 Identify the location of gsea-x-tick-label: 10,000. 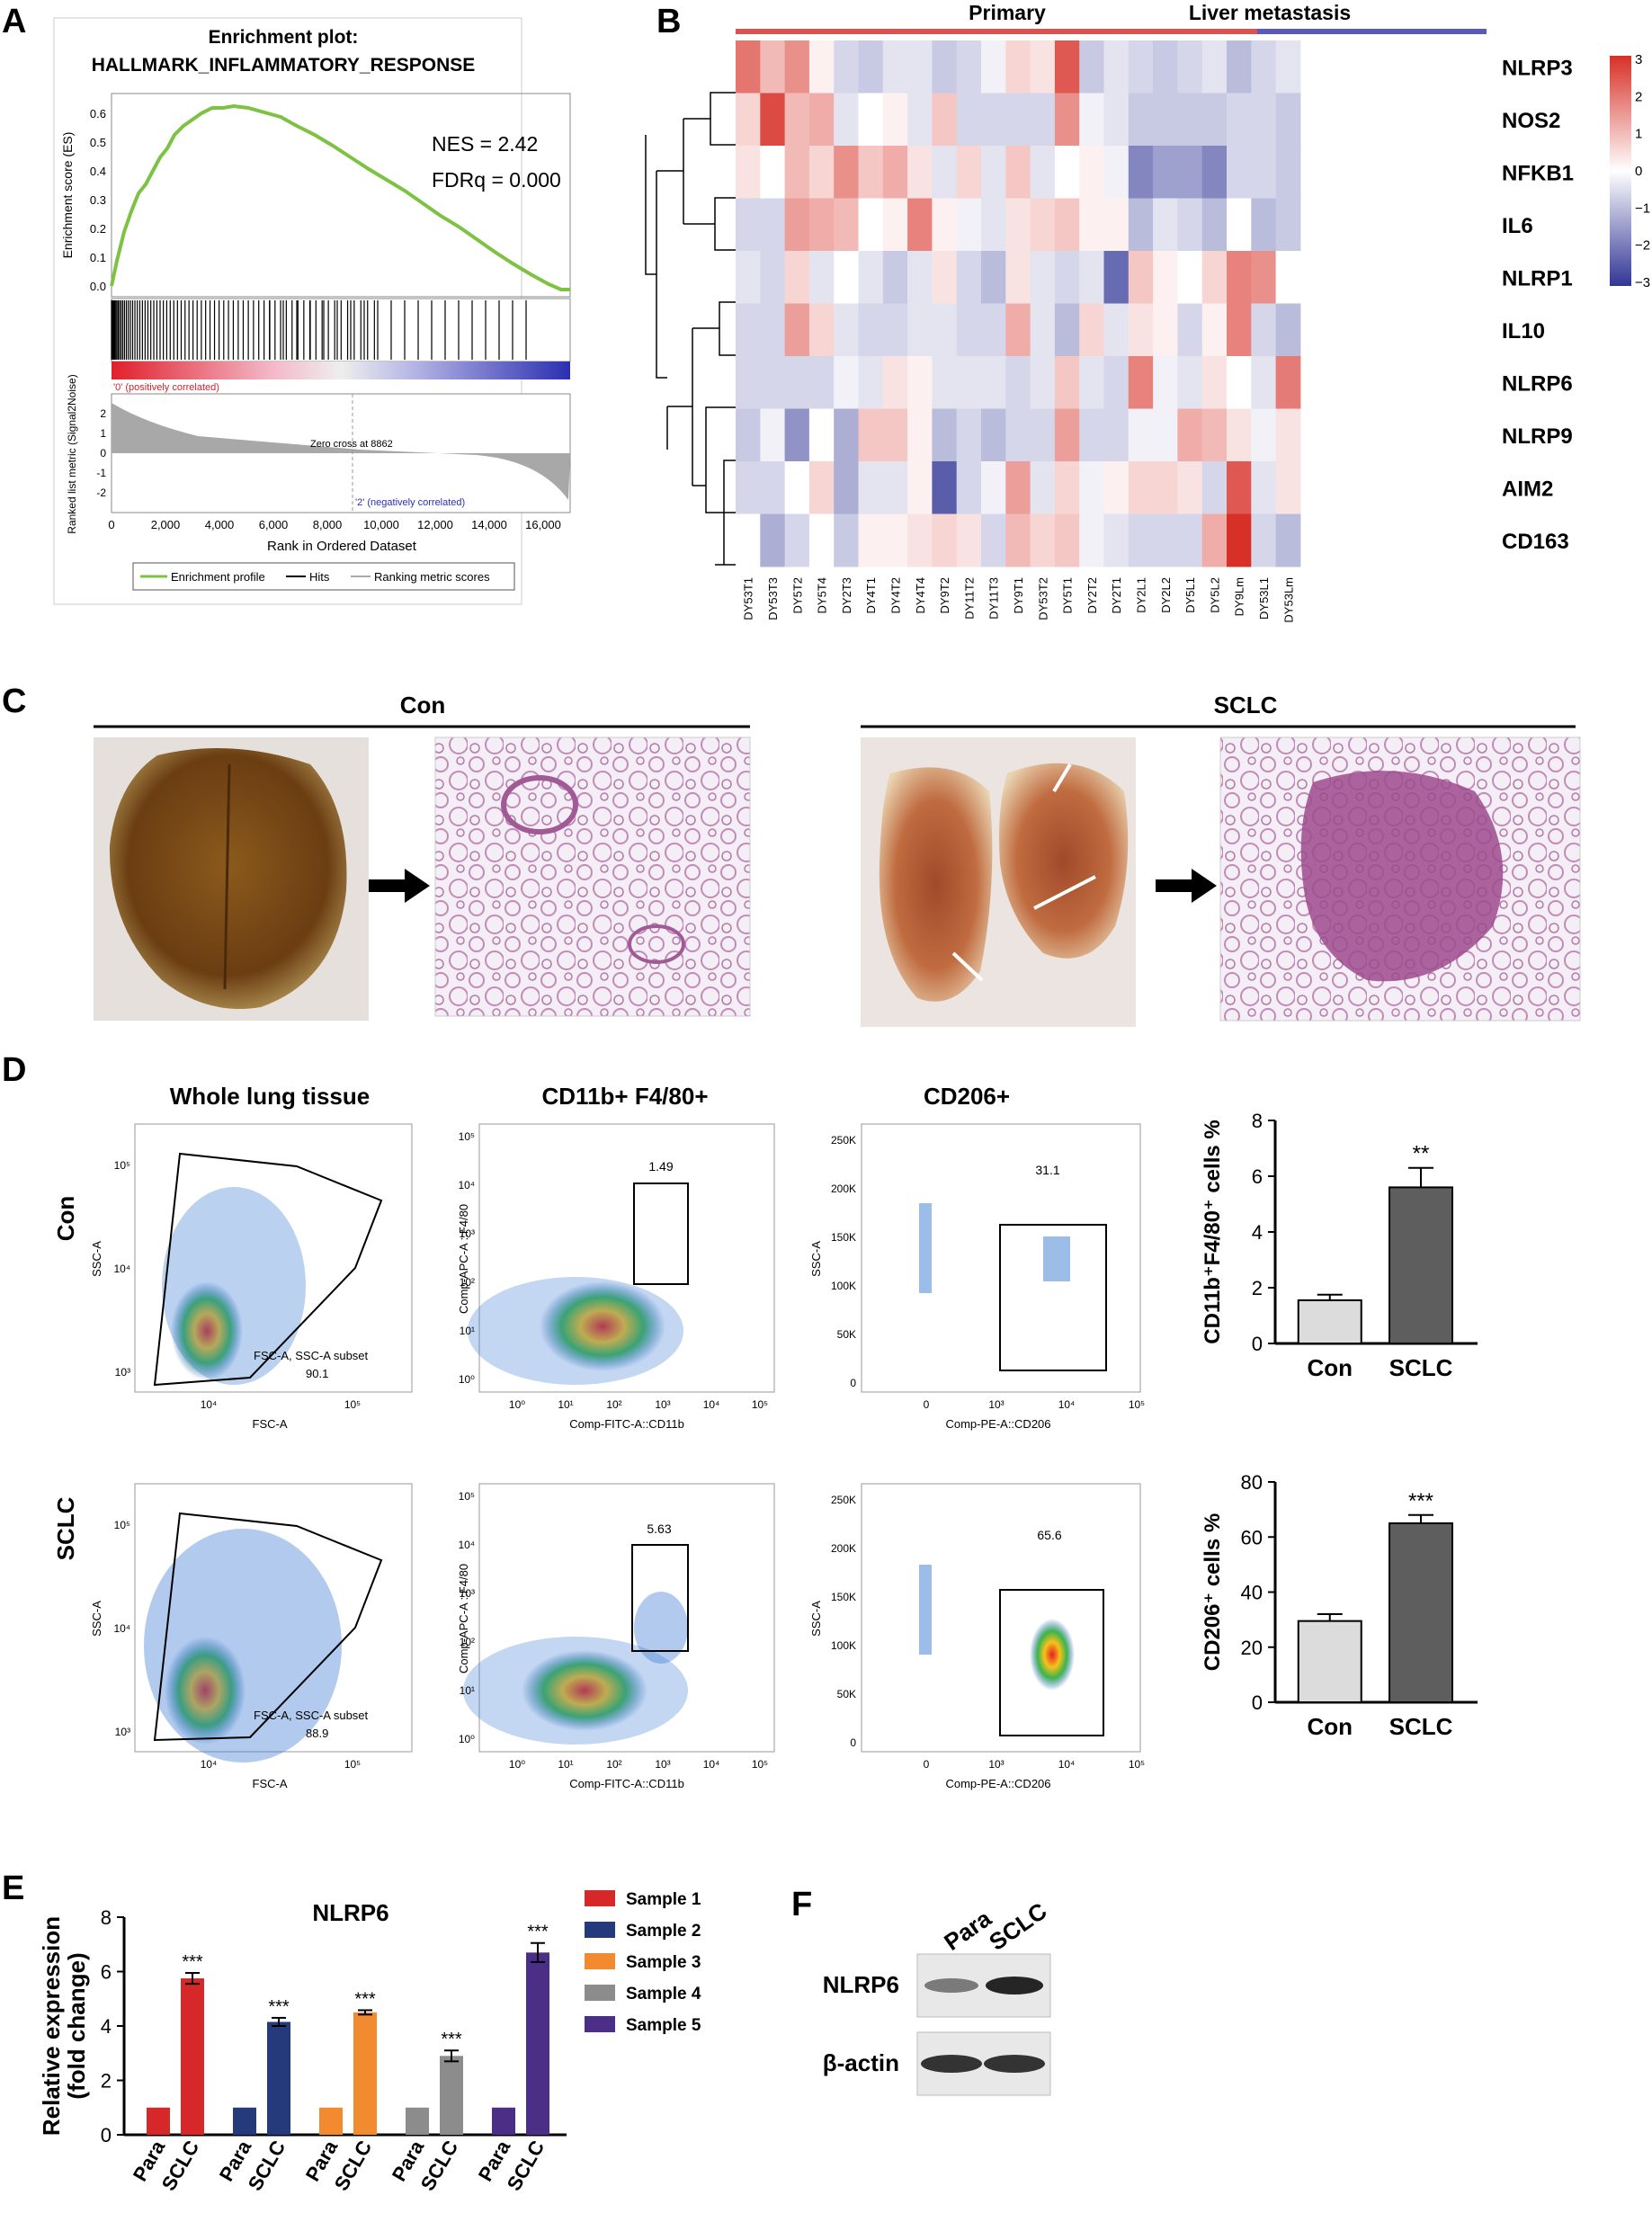
(381, 524).